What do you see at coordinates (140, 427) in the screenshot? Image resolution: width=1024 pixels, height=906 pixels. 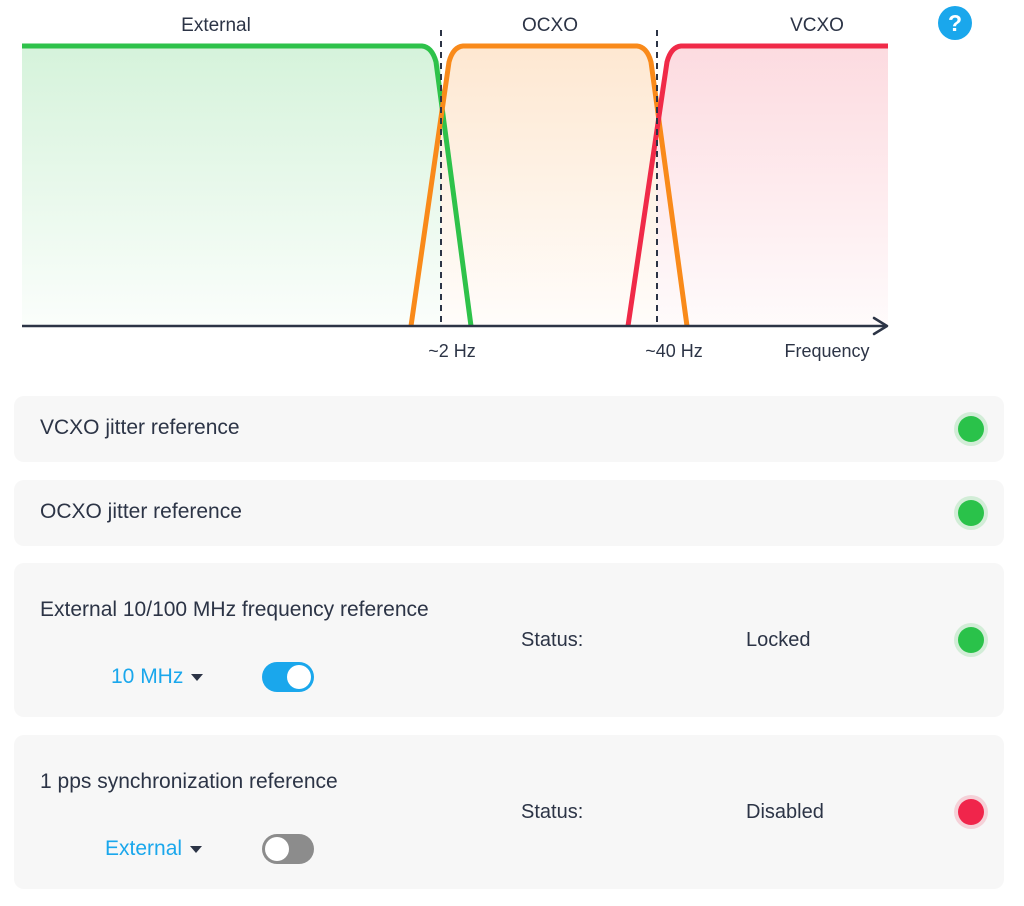 I see `card-title: VCXO jitter reference` at bounding box center [140, 427].